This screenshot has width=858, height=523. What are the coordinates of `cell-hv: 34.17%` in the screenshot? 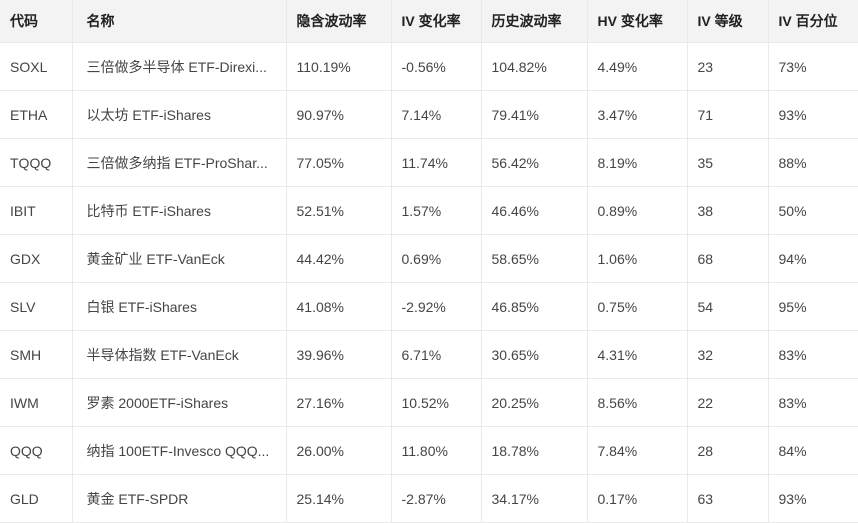 It's located at (533, 498).